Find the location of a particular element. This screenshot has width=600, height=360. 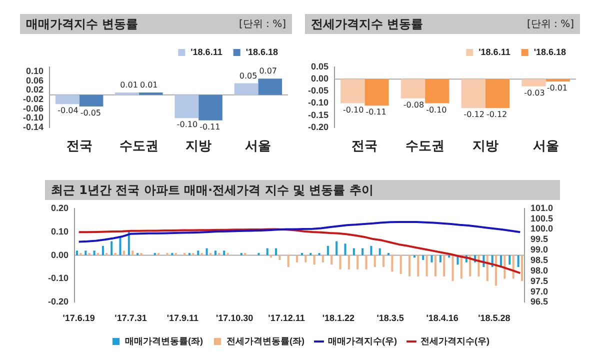

y-tick-label: 0.02 is located at coordinates (35, 89).